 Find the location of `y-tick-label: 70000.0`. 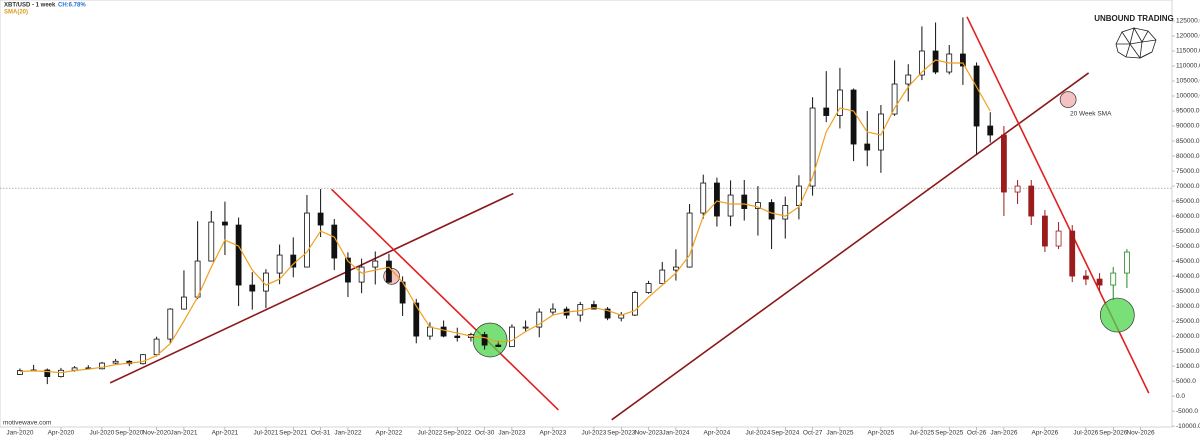

y-tick-label: 70000.0 is located at coordinates (1188, 186).